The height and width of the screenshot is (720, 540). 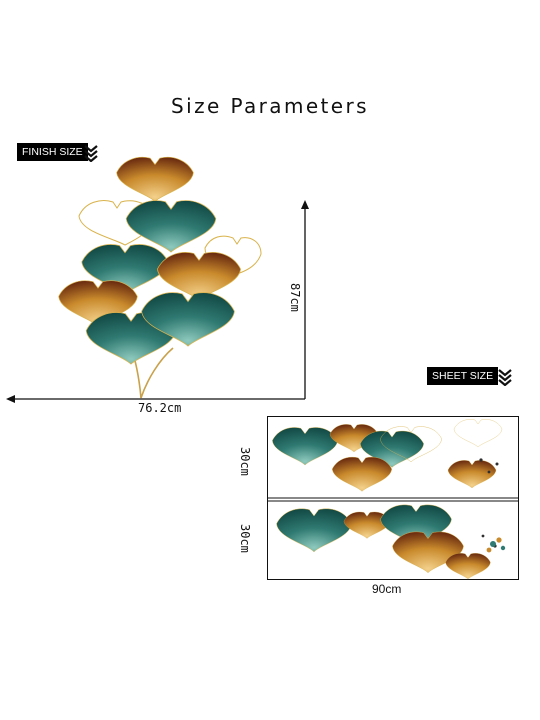 What do you see at coordinates (387, 589) in the screenshot?
I see `sheet-width-label: 90cm` at bounding box center [387, 589].